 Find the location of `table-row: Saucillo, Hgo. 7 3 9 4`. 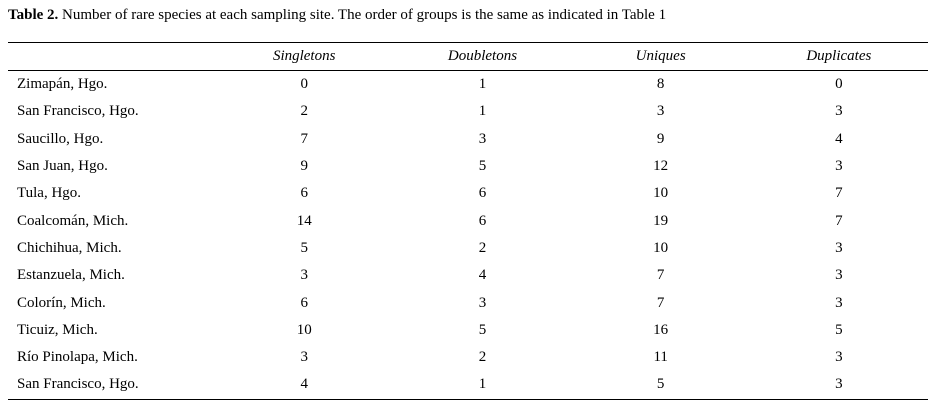

table-row: Saucillo, Hgo. 7 3 9 4 is located at coordinates (468, 139).